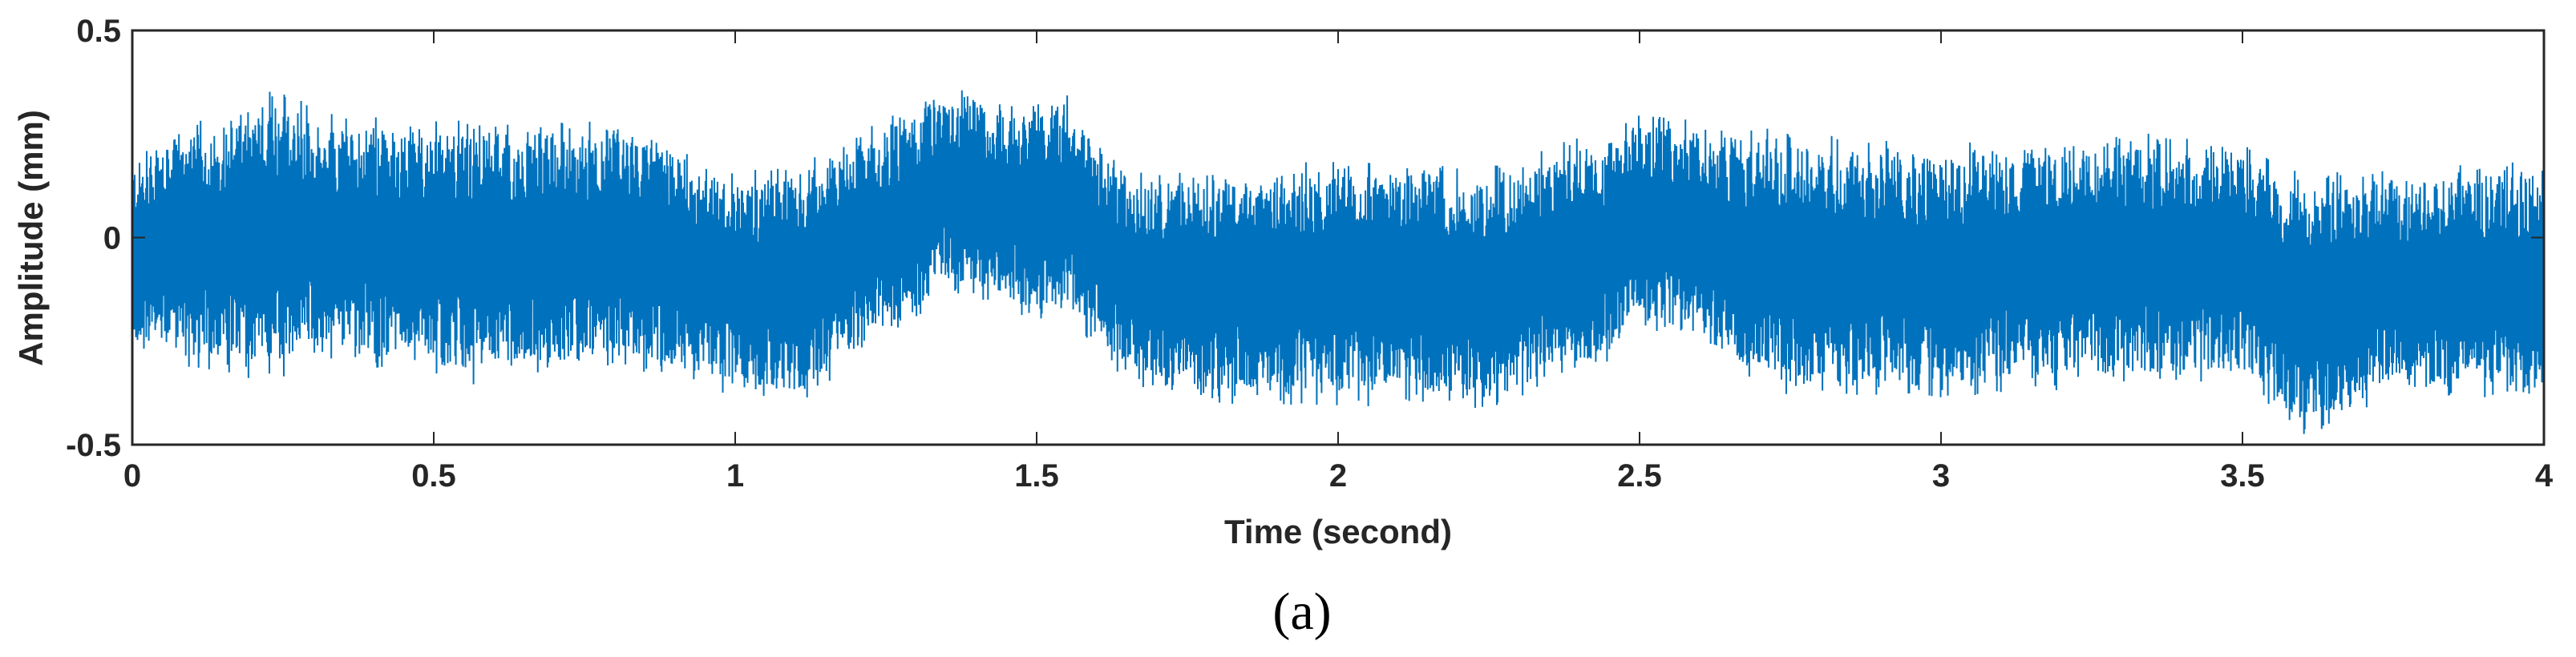 The width and height of the screenshot is (2576, 657). I want to click on y-tick-label: 0.5, so click(98, 31).